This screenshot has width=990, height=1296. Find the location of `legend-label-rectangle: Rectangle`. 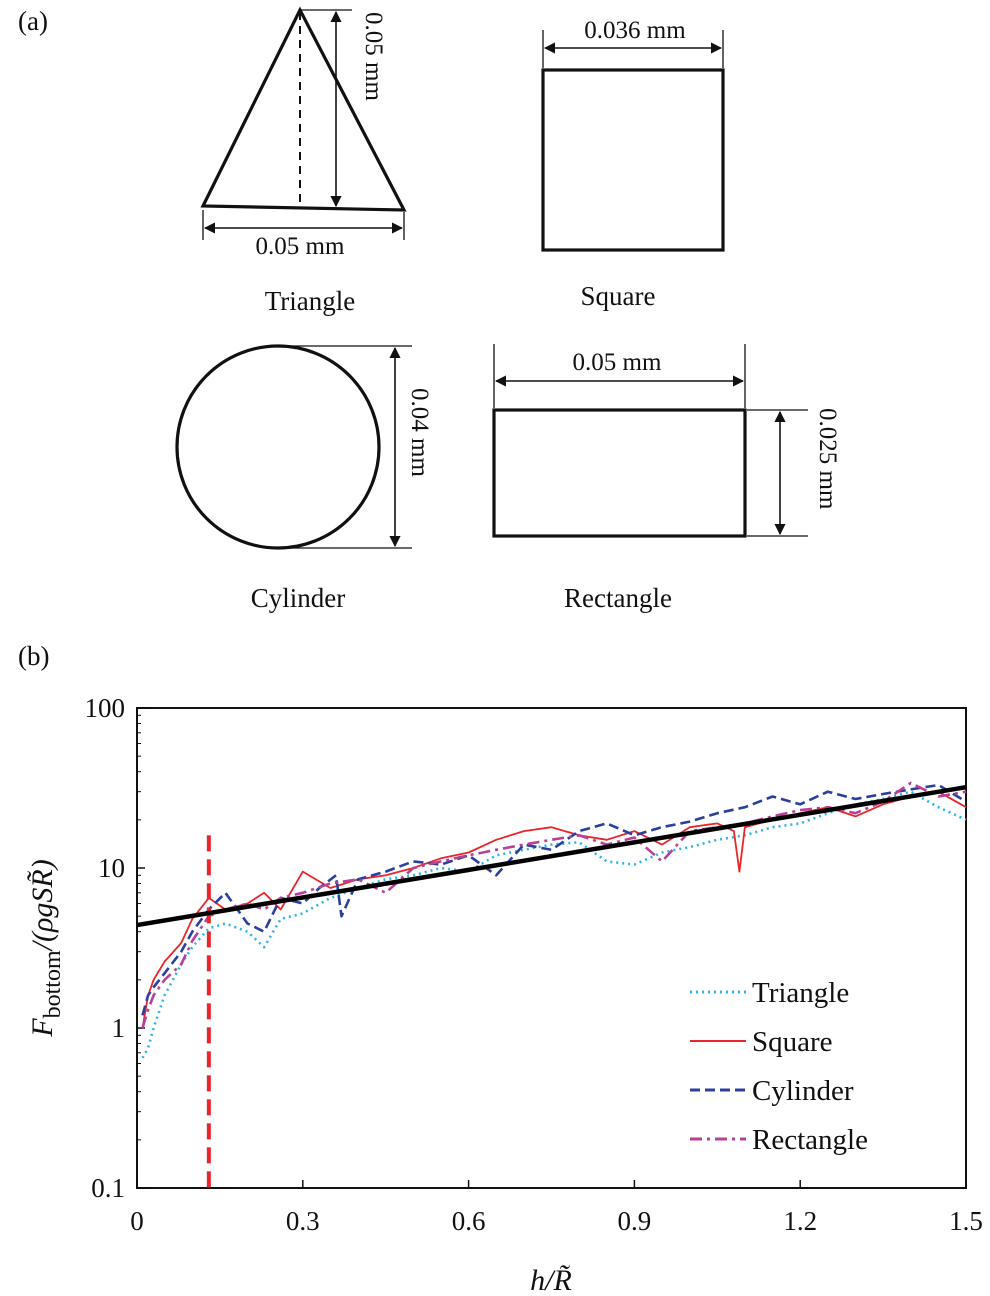

legend-label-rectangle: Rectangle is located at coordinates (810, 1140).